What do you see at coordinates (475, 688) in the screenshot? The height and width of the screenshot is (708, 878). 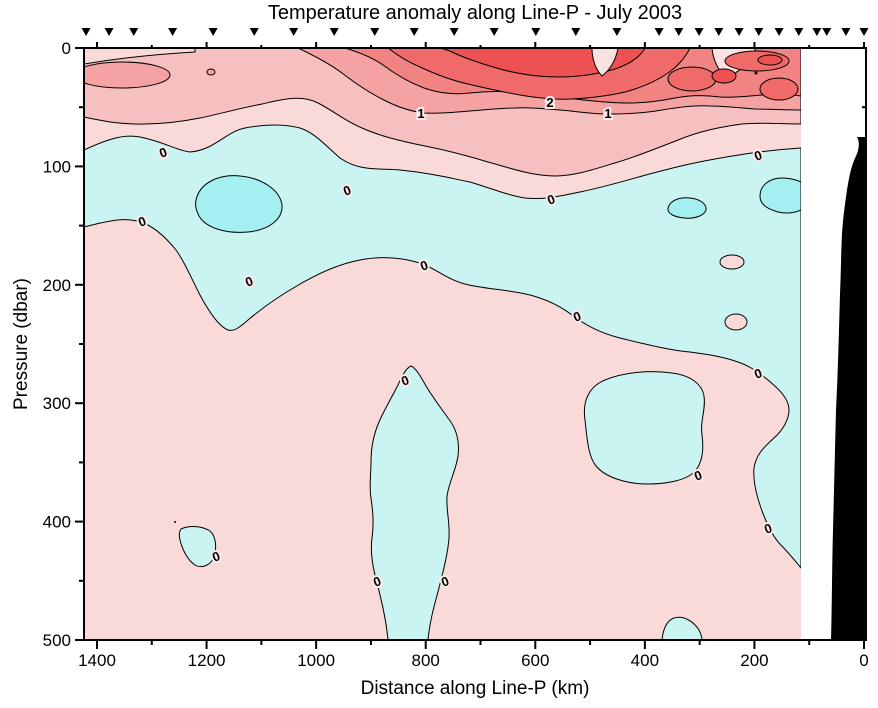 I see `x-axis-label: Distance along Line-P (km)` at bounding box center [475, 688].